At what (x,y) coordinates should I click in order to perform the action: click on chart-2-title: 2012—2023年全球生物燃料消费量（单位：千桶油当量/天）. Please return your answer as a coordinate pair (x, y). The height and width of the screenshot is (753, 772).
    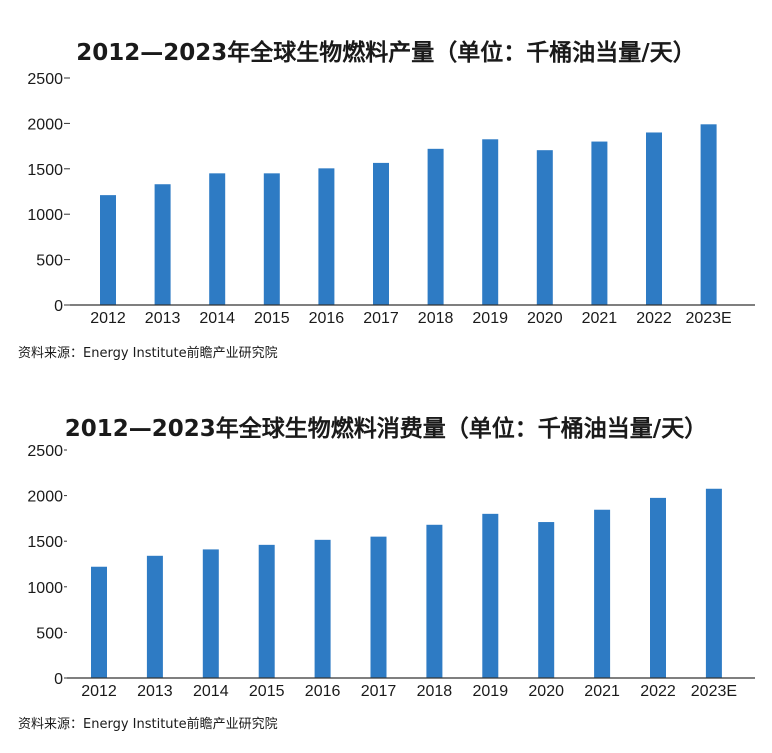
    Looking at the image, I should click on (386, 429).